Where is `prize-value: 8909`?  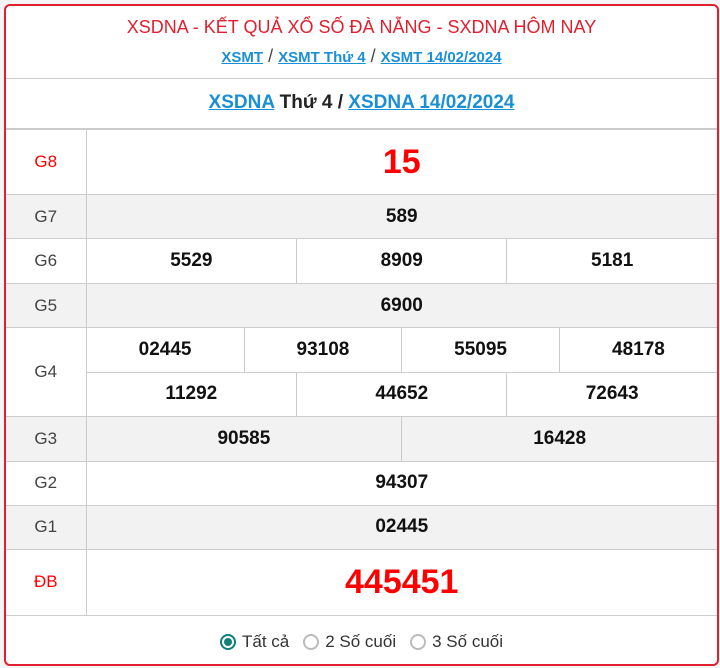 prize-value: 8909 is located at coordinates (402, 261).